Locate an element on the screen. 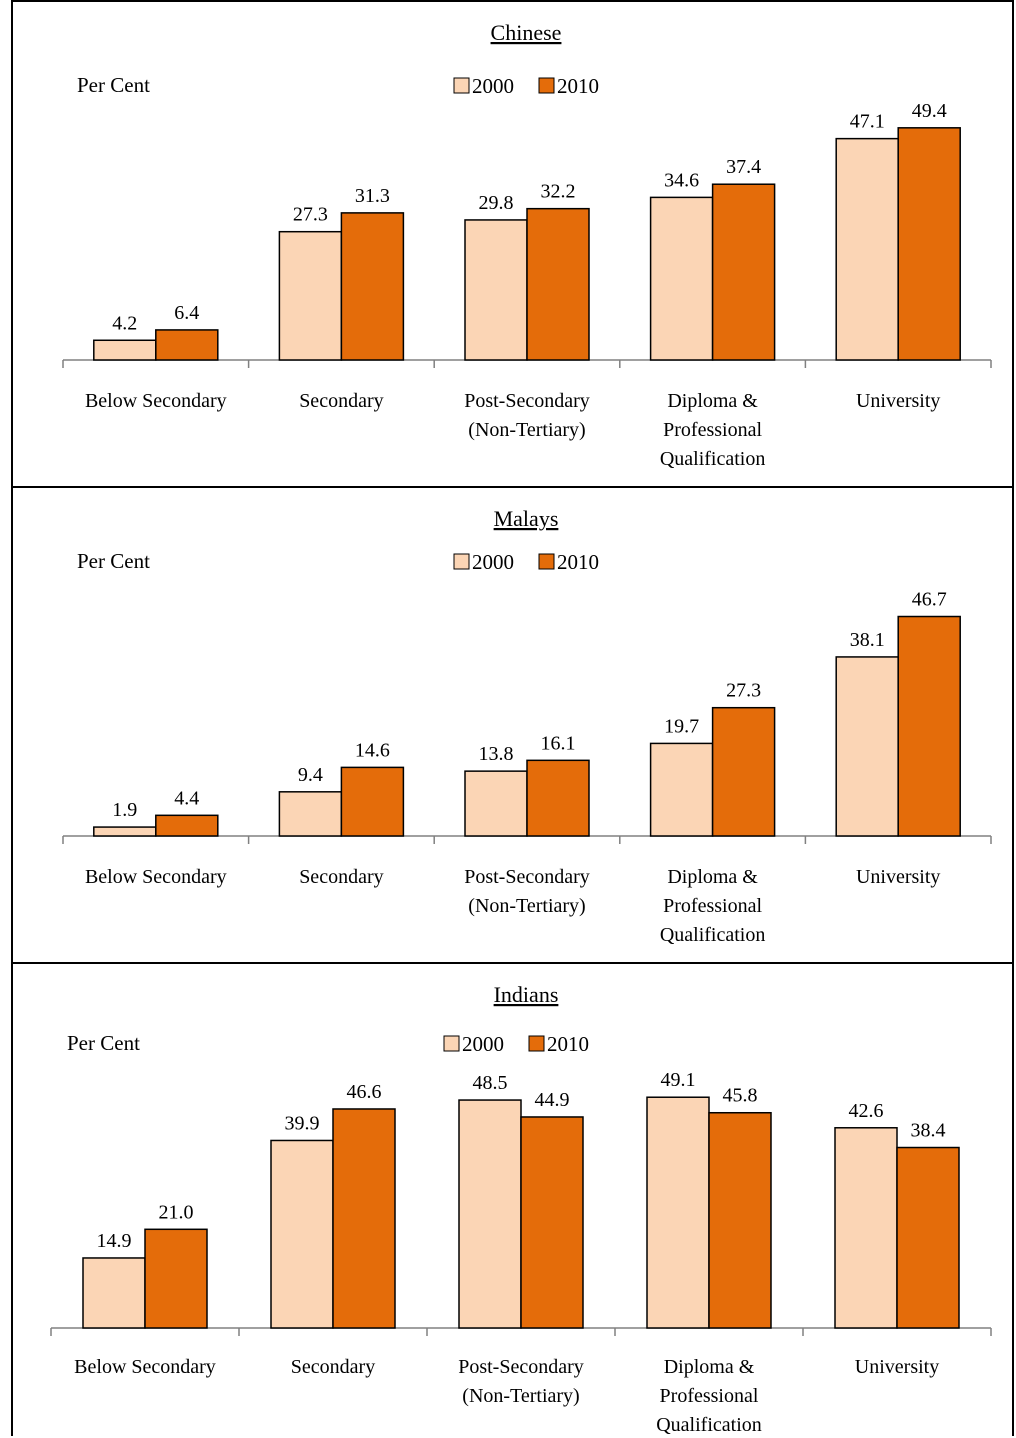  data-label: 44.9 is located at coordinates (552, 1100).